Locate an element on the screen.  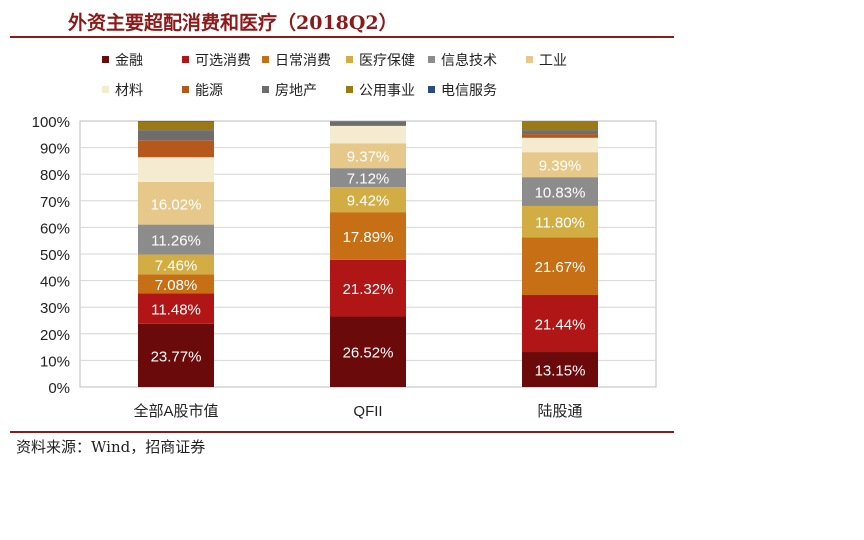
legend-label: 工业 is located at coordinates (553, 61).